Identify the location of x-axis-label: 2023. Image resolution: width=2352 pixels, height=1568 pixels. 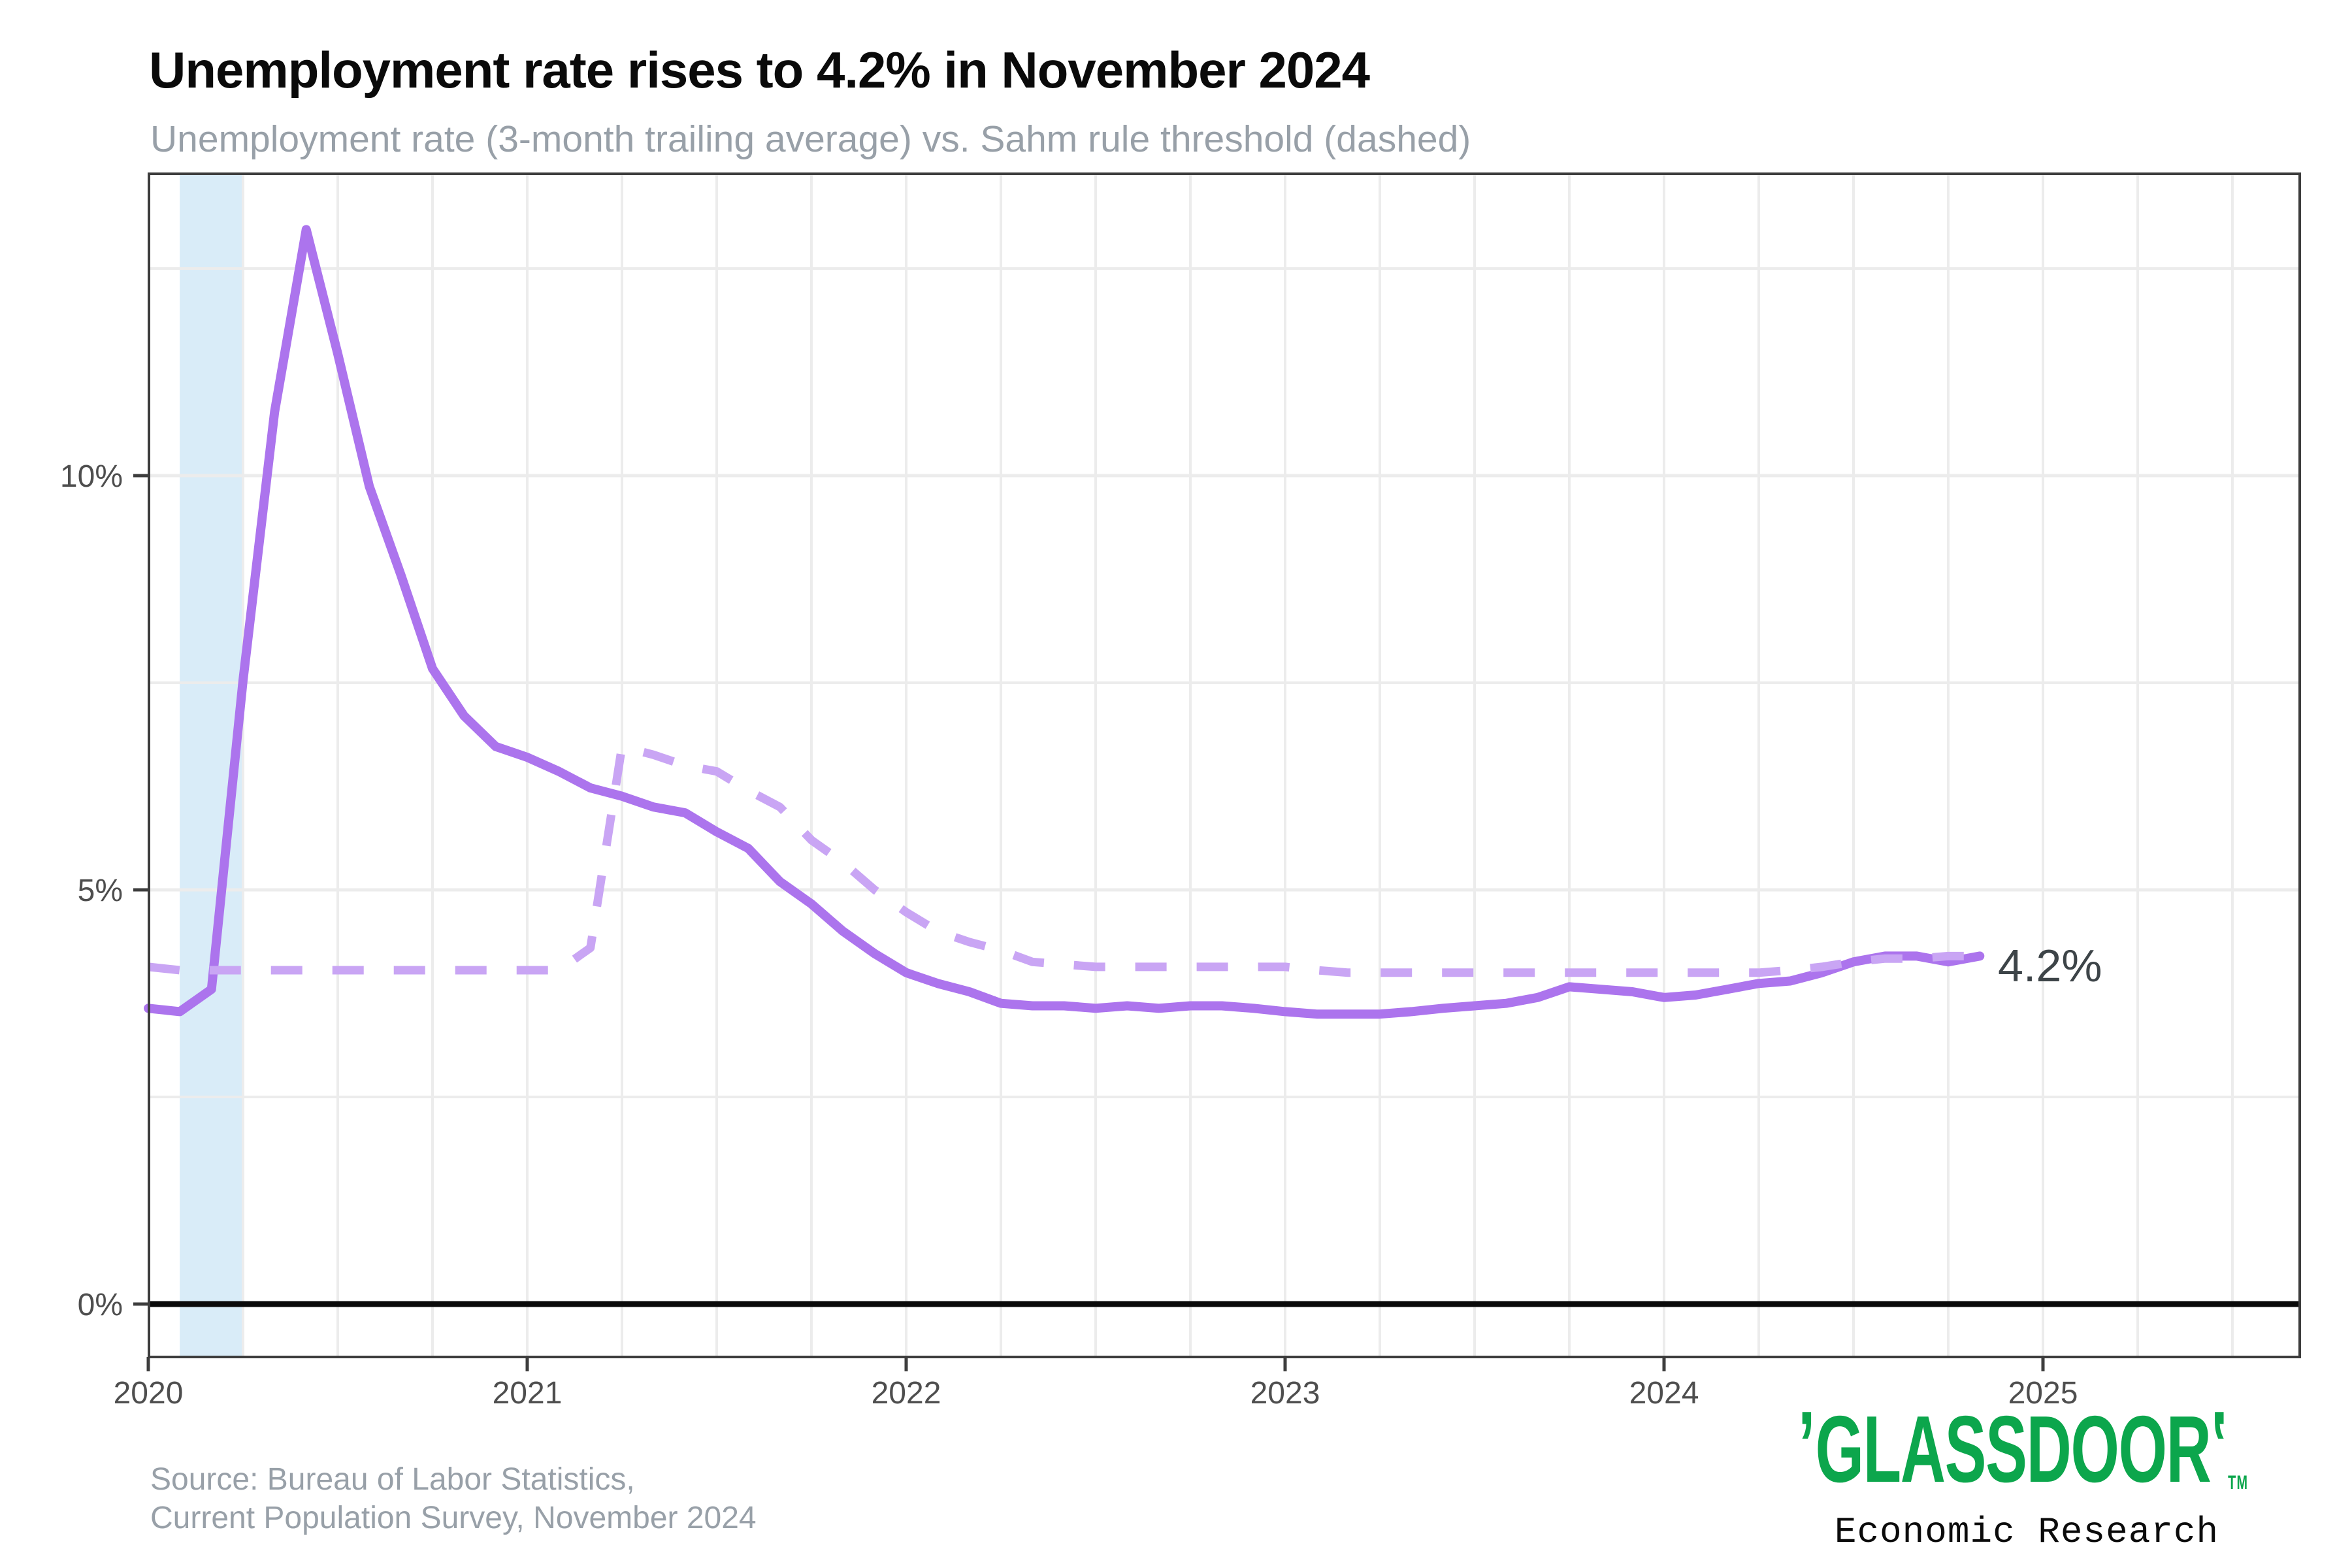
(1285, 1393).